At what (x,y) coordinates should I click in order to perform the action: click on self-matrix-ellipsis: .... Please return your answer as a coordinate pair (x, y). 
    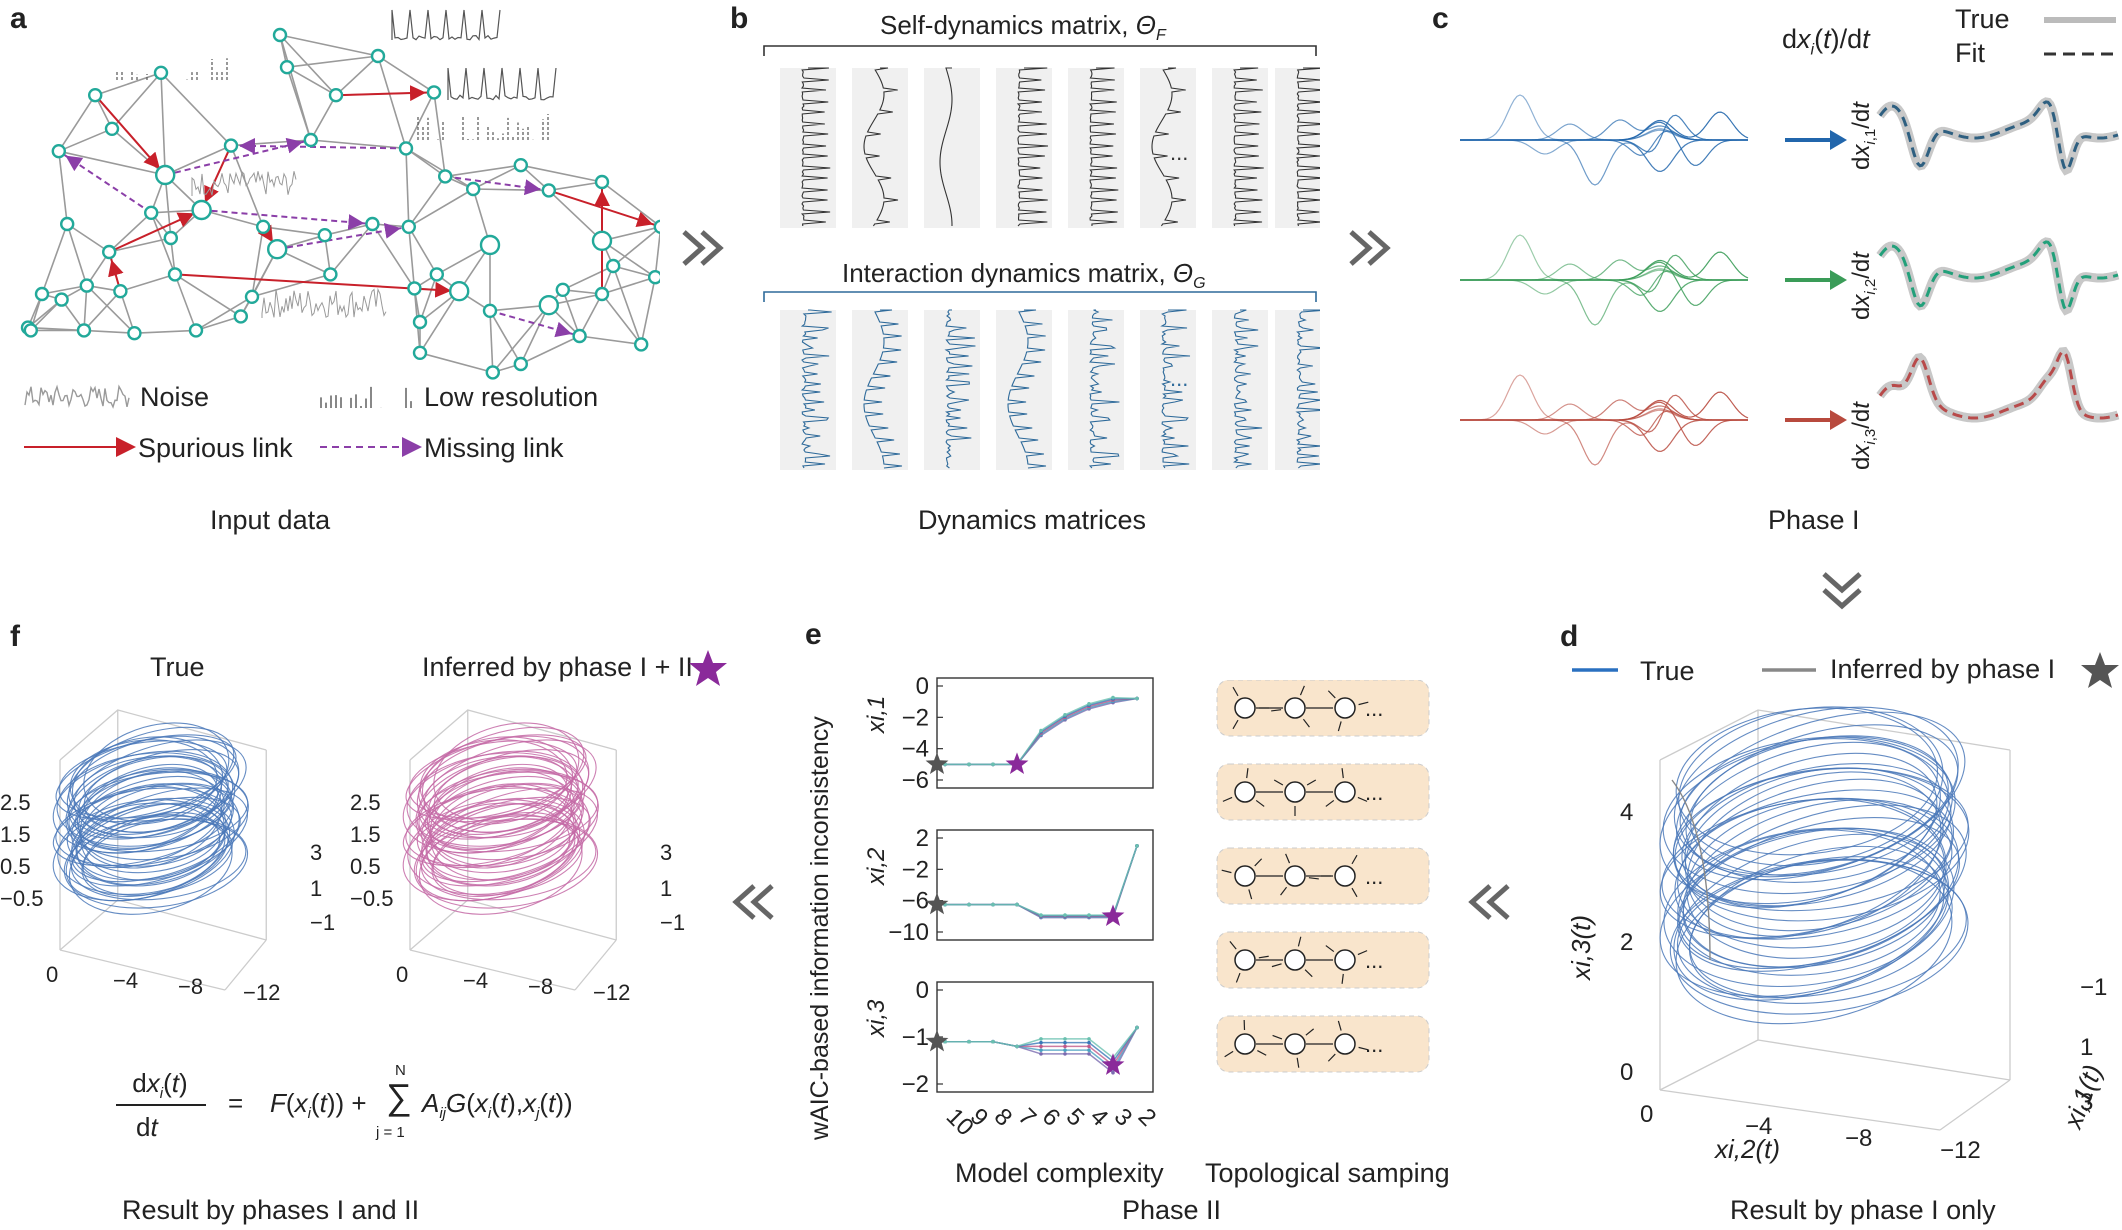
    Looking at the image, I should click on (1179, 152).